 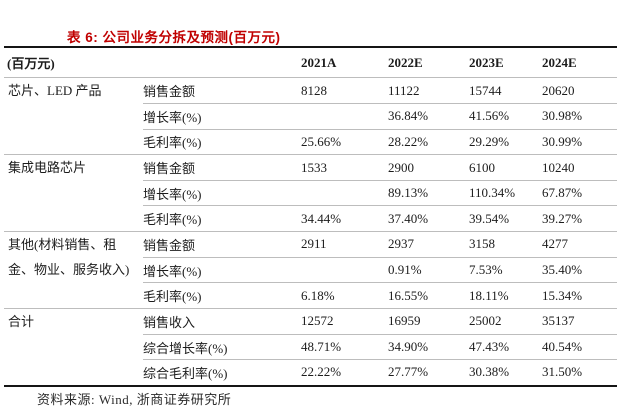 What do you see at coordinates (482, 167) in the screenshot?
I see `value-2023e: 6100` at bounding box center [482, 167].